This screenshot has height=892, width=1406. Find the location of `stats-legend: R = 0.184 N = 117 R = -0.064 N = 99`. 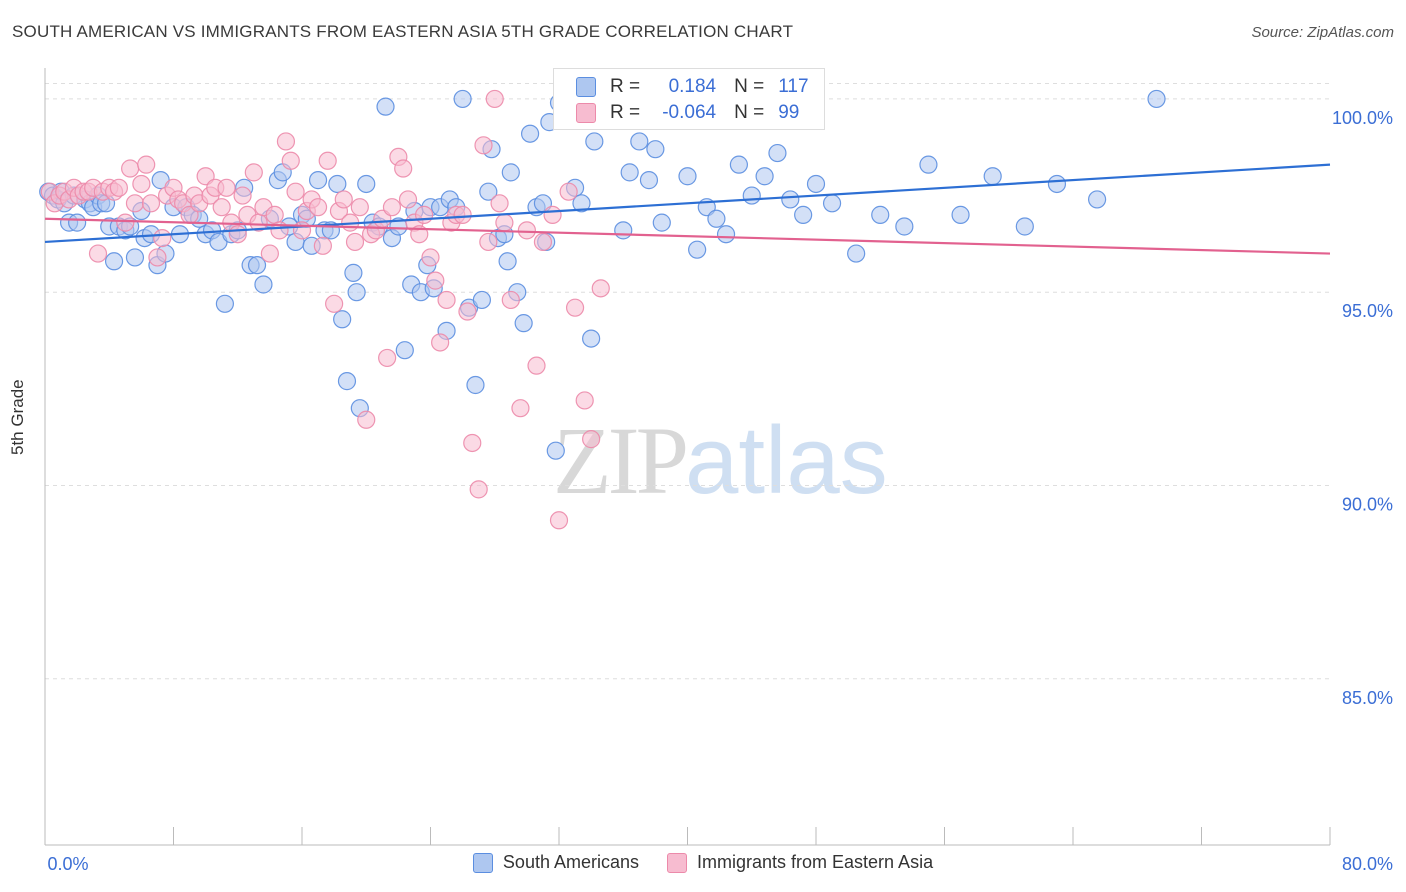

stats-legend: R = 0.184 N = 117 R = -0.064 N = 99 is located at coordinates (689, 99).